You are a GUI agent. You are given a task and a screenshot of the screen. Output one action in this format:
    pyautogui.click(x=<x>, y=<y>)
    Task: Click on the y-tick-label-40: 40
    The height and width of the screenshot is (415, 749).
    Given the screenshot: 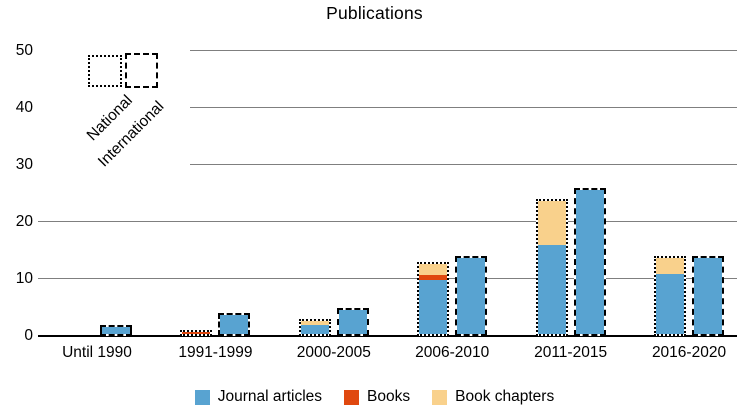 What is the action you would take?
    pyautogui.click(x=24, y=107)
    